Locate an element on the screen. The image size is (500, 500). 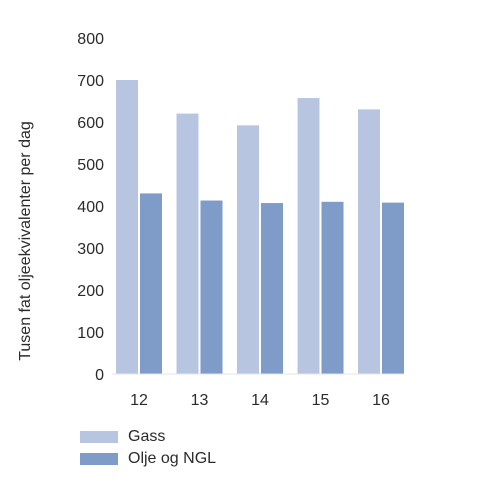
legend-item-olje-og-ngl: Olje og NGL is located at coordinates (148, 459).